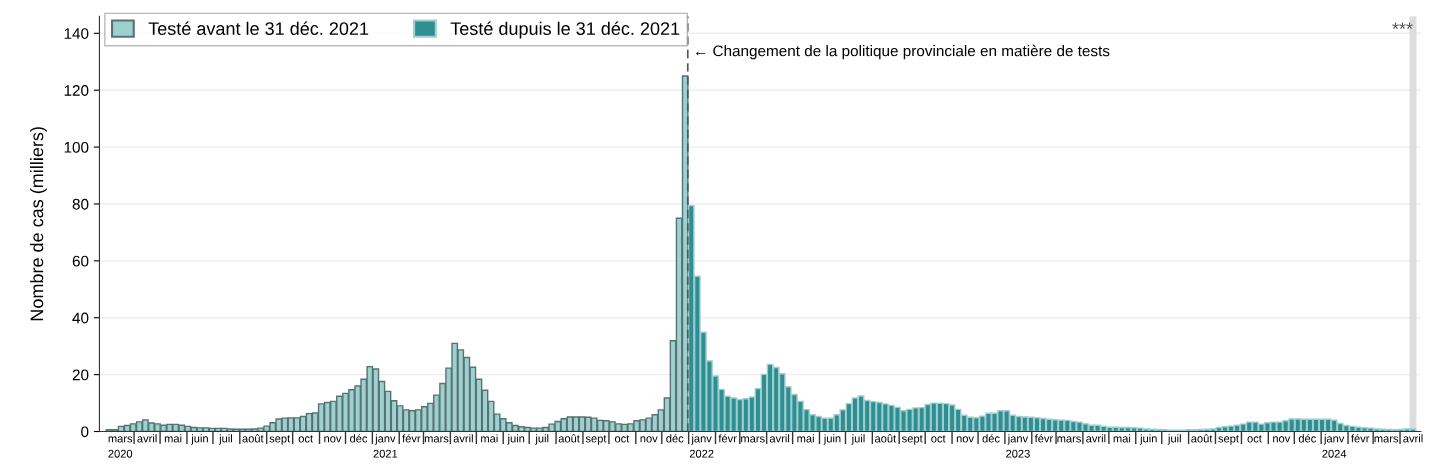 Image resolution: width=1441 pixels, height=464 pixels. I want to click on legend-label: Testé dupuis le 31 déc. 2021, so click(565, 30).